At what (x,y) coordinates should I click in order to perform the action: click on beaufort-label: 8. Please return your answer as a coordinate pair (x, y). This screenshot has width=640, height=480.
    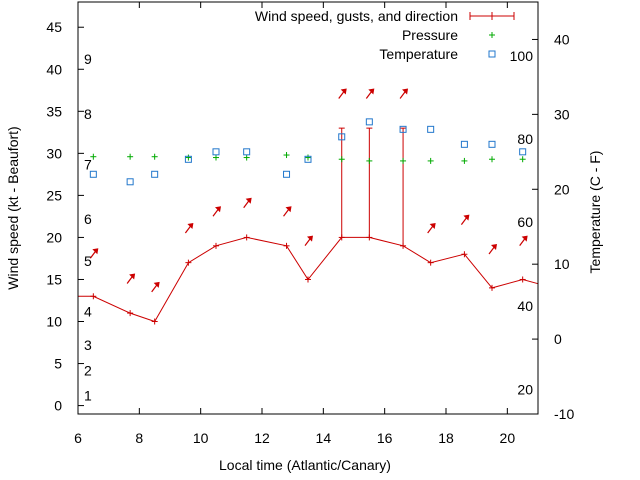
    Looking at the image, I should click on (88, 114).